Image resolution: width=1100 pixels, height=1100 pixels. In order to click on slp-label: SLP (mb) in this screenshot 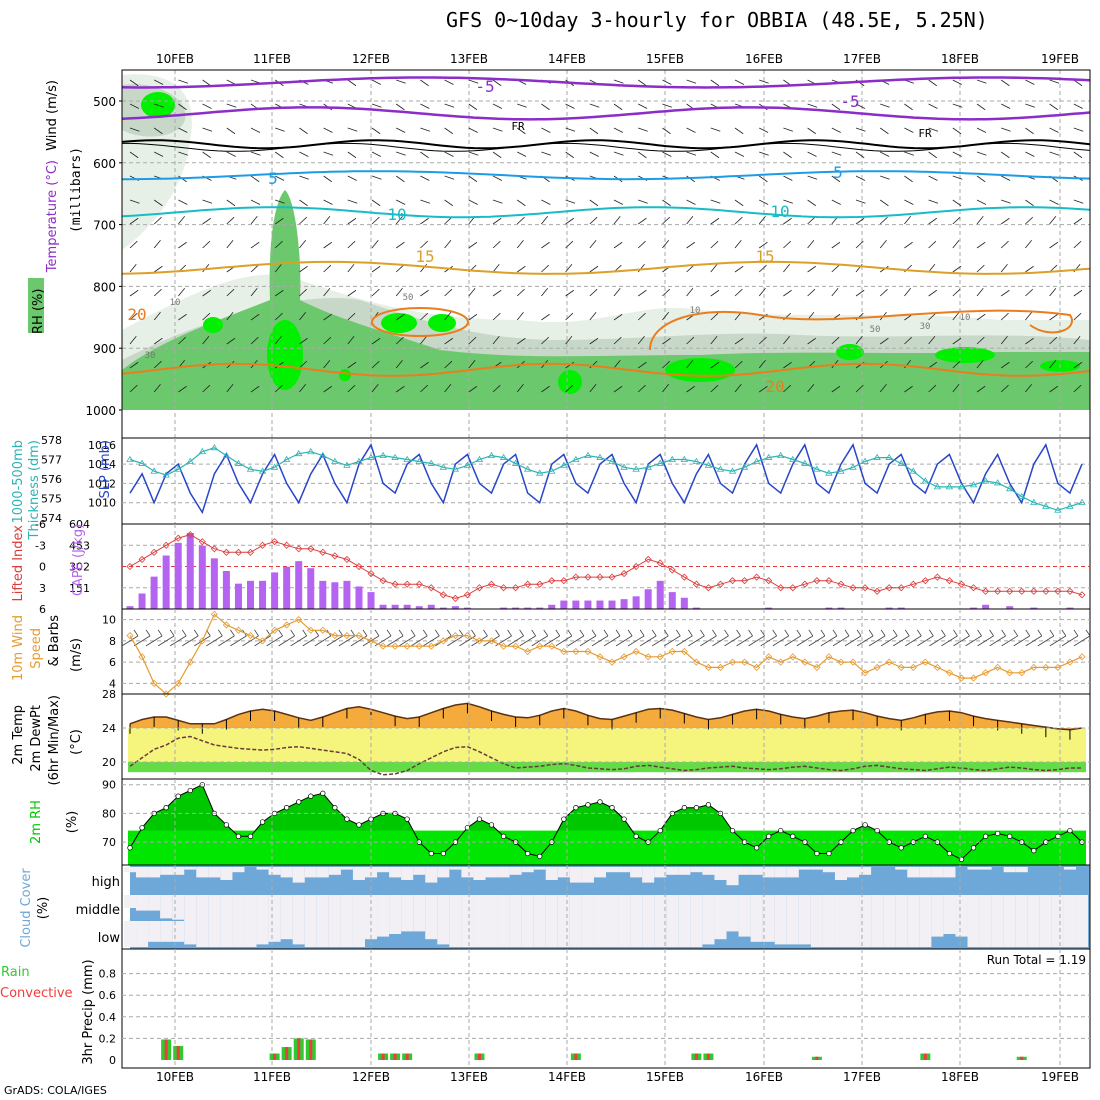, I will do `click(105, 469)`.